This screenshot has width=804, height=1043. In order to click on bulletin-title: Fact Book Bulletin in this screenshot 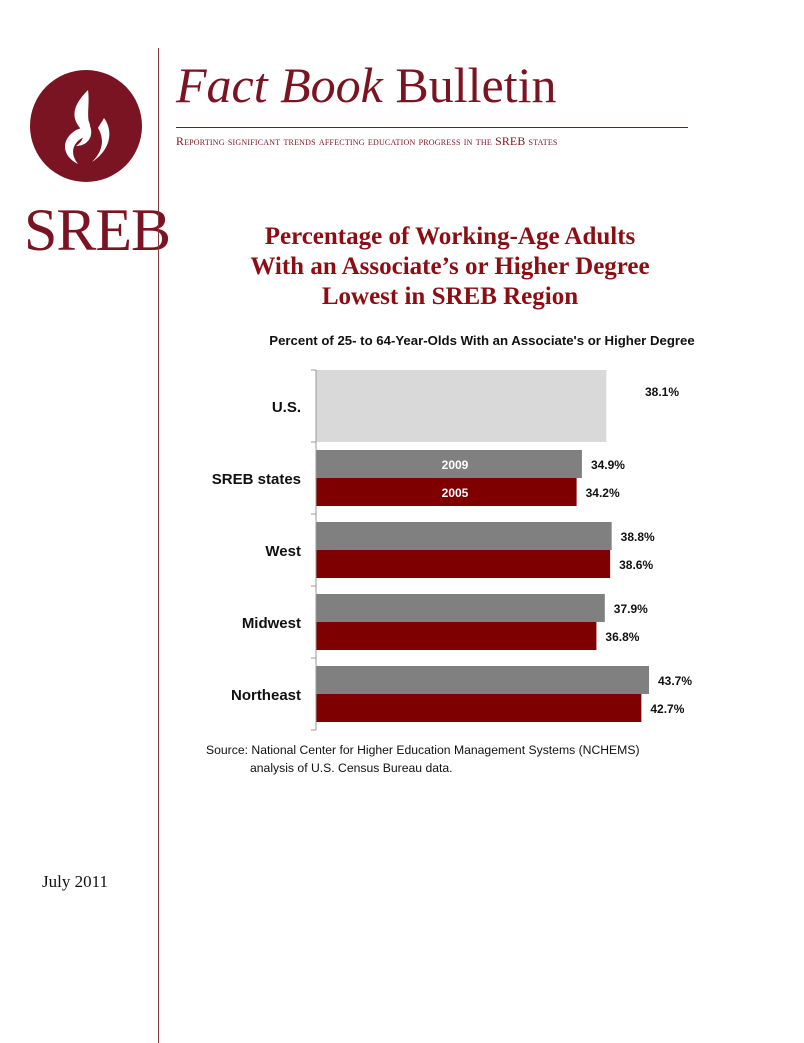, I will do `click(366, 85)`.